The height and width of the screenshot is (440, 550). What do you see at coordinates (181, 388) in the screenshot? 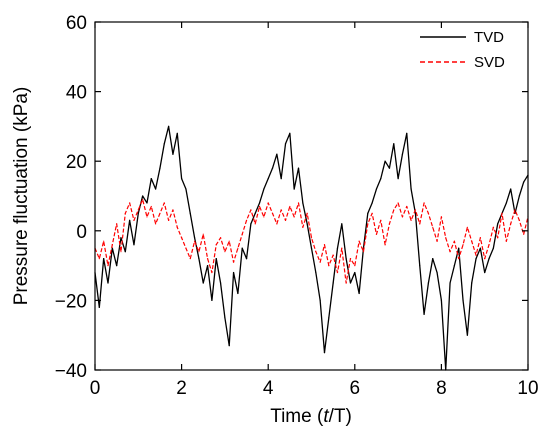
I see `x-tick-label: 2` at bounding box center [181, 388].